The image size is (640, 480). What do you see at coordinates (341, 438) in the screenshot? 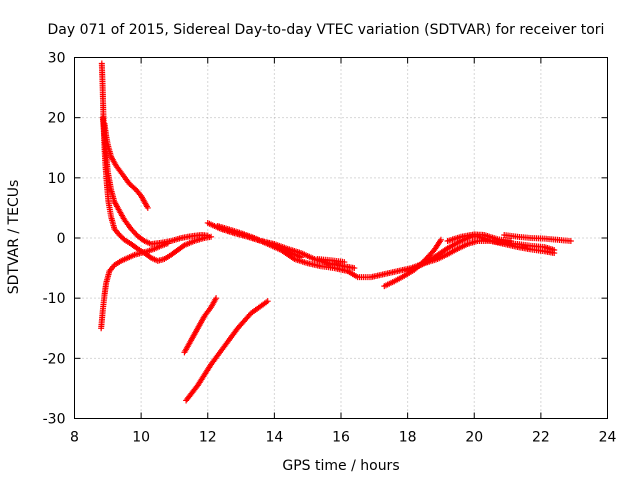
I see `x-tick-label: 16` at bounding box center [341, 438].